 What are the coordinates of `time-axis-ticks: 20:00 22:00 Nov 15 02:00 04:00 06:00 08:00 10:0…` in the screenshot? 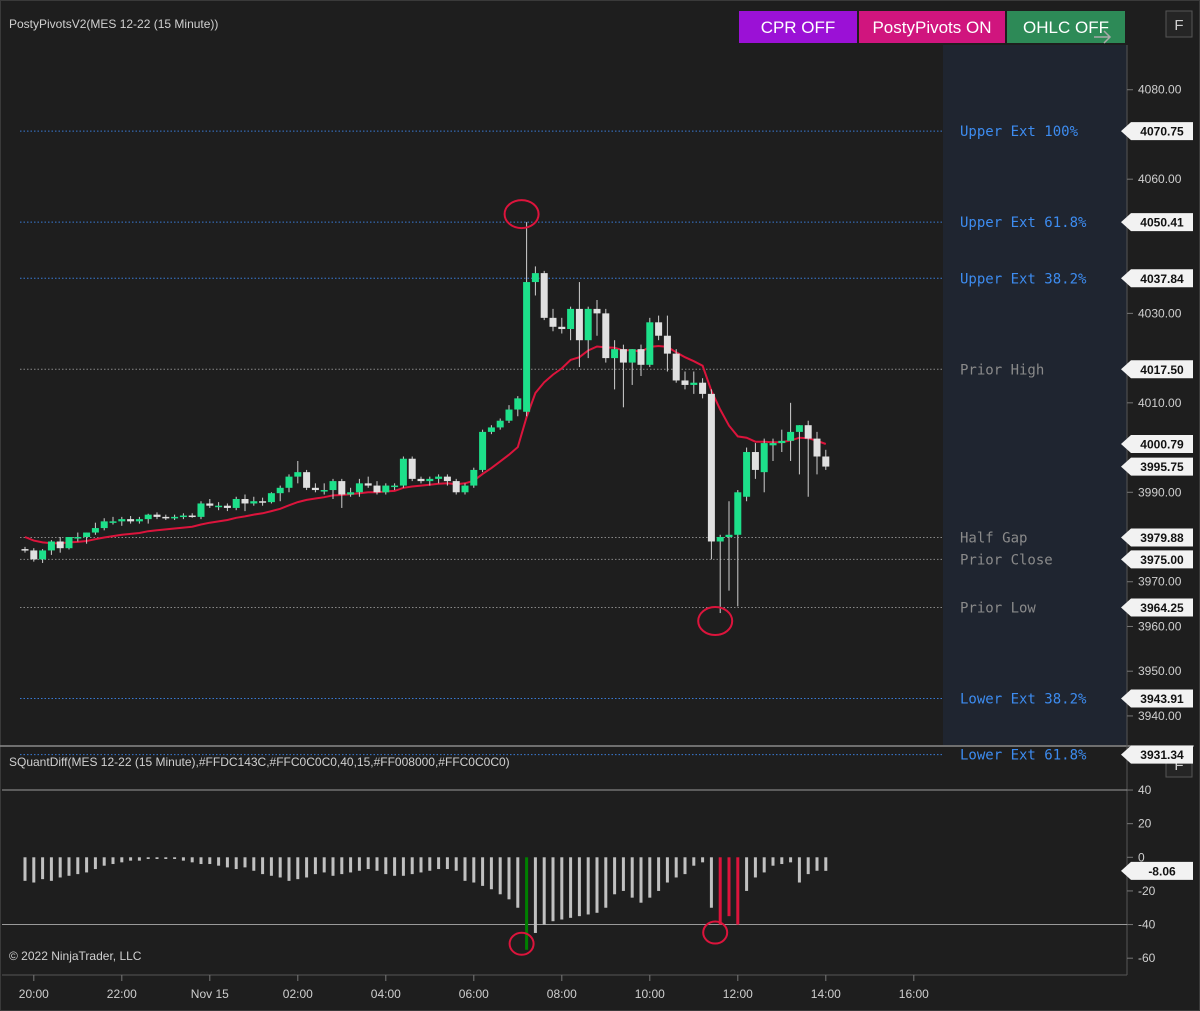 It's located at (474, 988).